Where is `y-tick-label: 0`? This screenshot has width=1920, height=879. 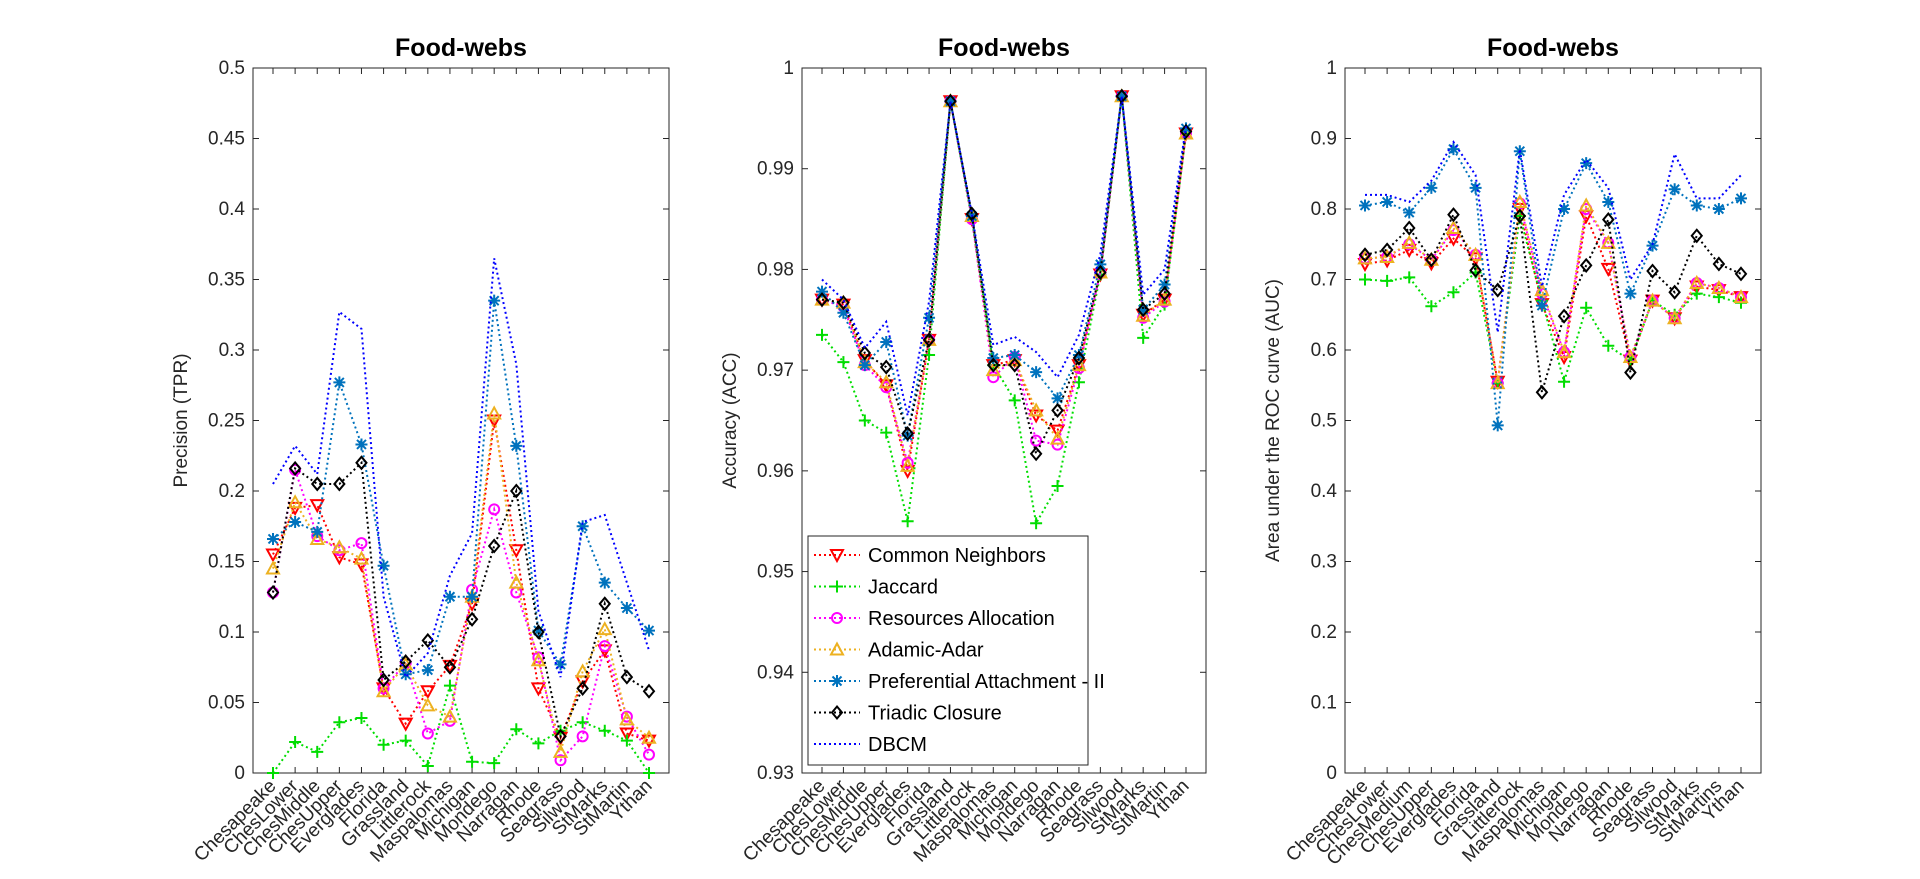
y-tick-label: 0 is located at coordinates (239, 773).